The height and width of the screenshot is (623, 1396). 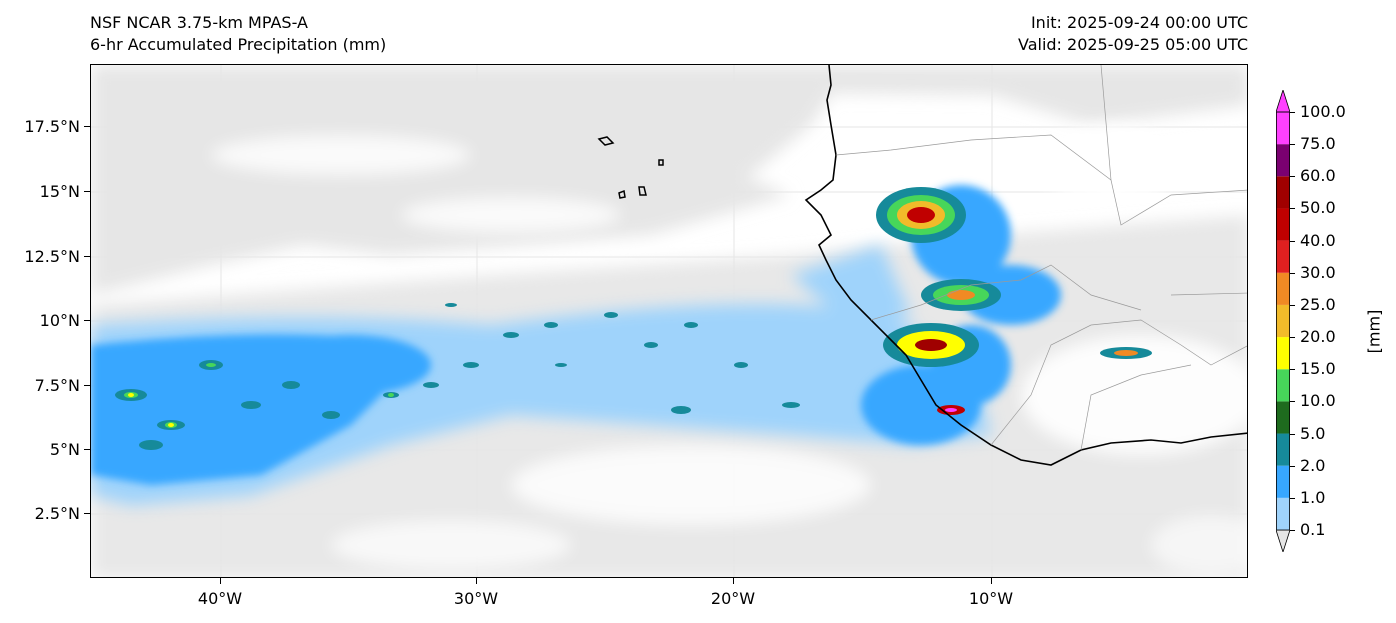 I want to click on xtick-label: 20°W, so click(x=733, y=598).